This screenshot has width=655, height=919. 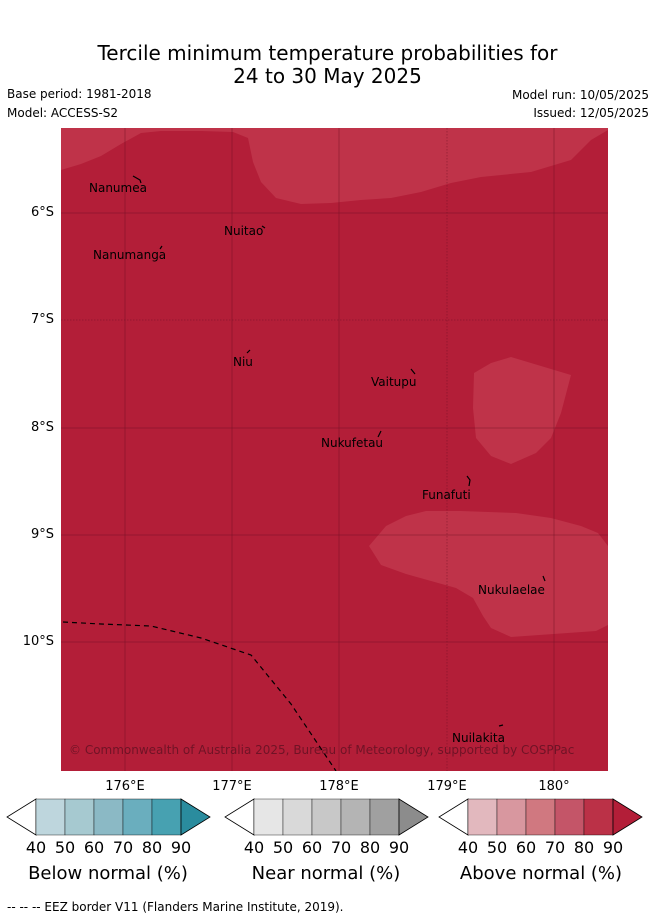 I want to click on map-title-line2: 24 to 30 May 2025, so click(x=327, y=76).